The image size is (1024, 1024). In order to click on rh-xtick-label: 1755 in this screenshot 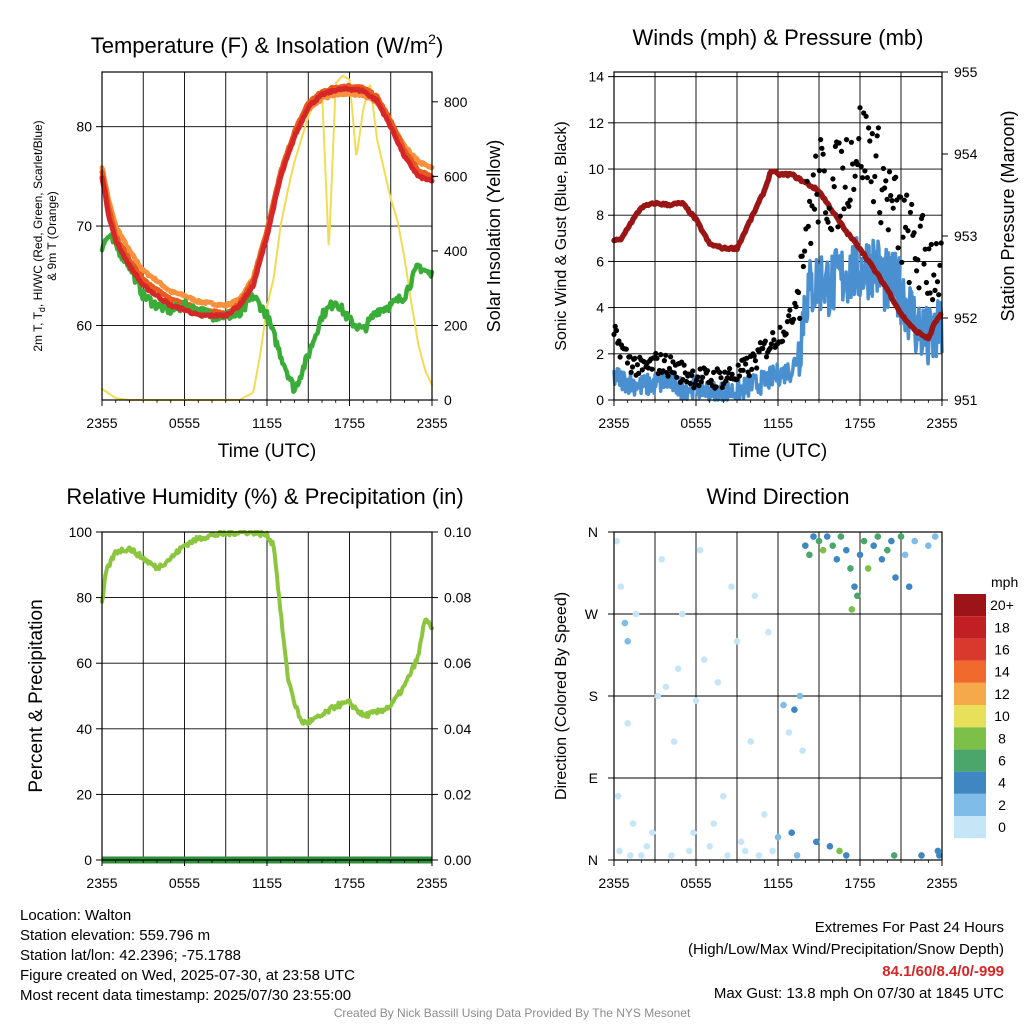, I will do `click(349, 883)`.